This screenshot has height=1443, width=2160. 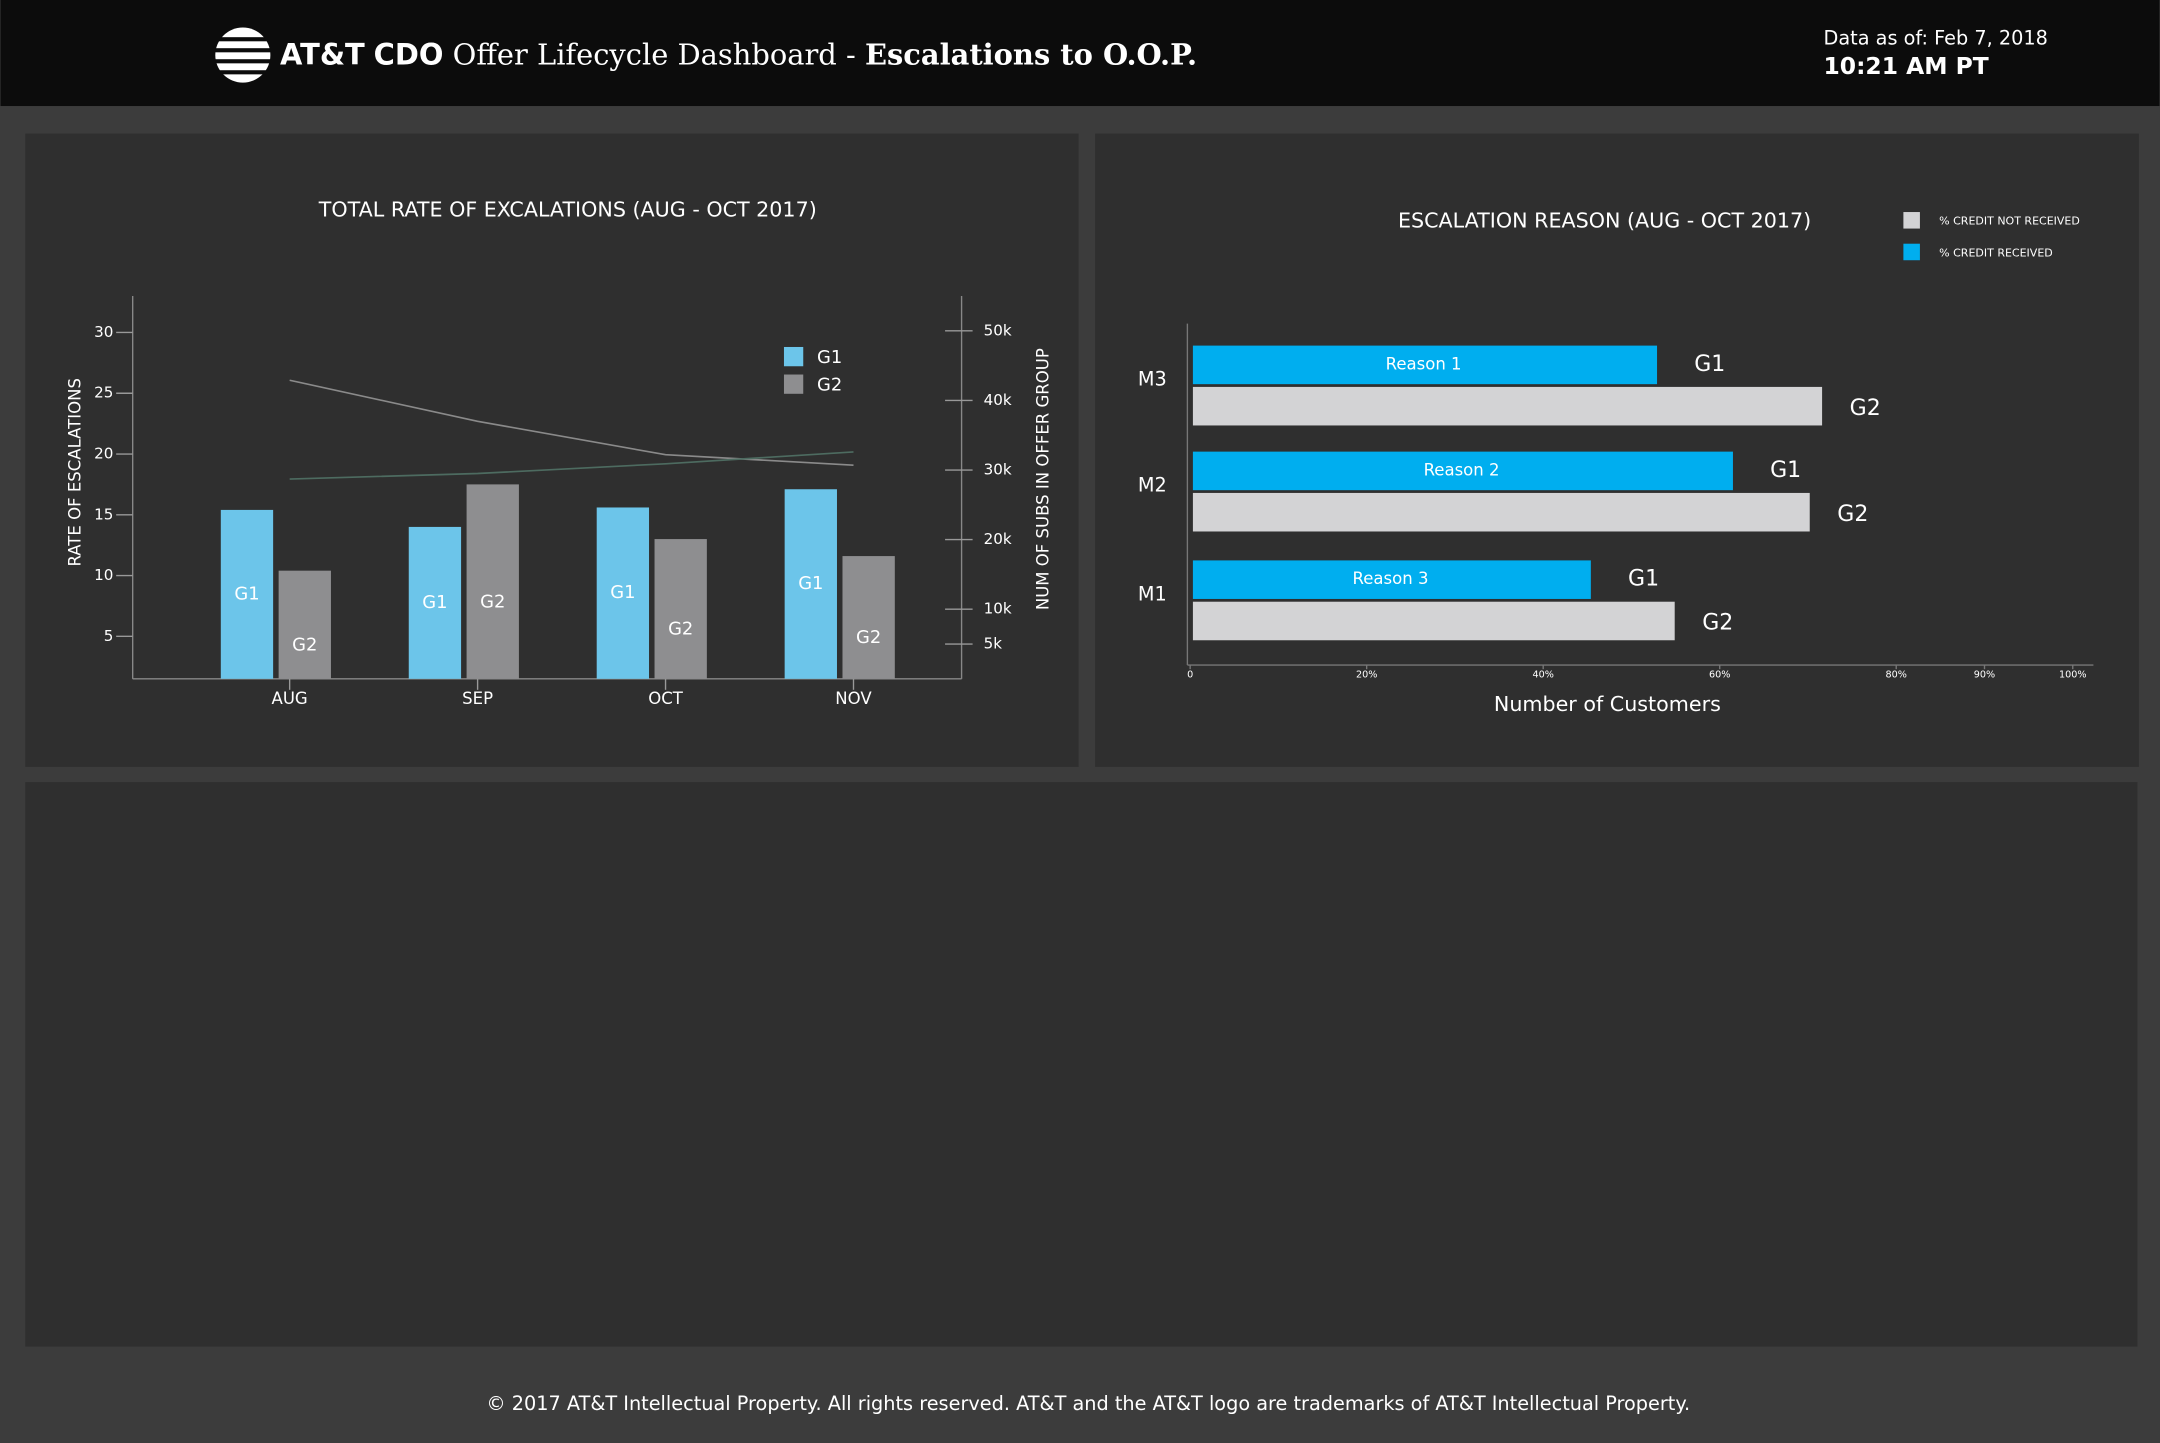 I want to click on x-tick-label: 90%, so click(x=1984, y=675).